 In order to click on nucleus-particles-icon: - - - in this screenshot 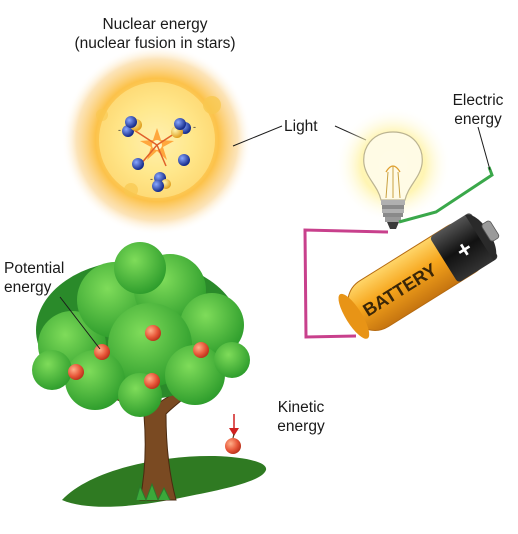, I will do `click(157, 154)`.